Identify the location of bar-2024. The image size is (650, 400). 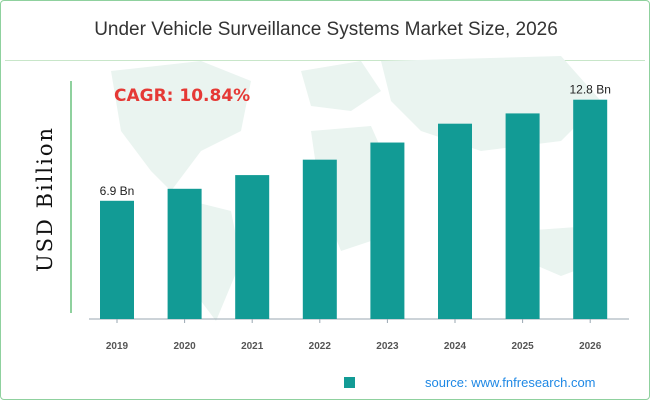
(455, 221).